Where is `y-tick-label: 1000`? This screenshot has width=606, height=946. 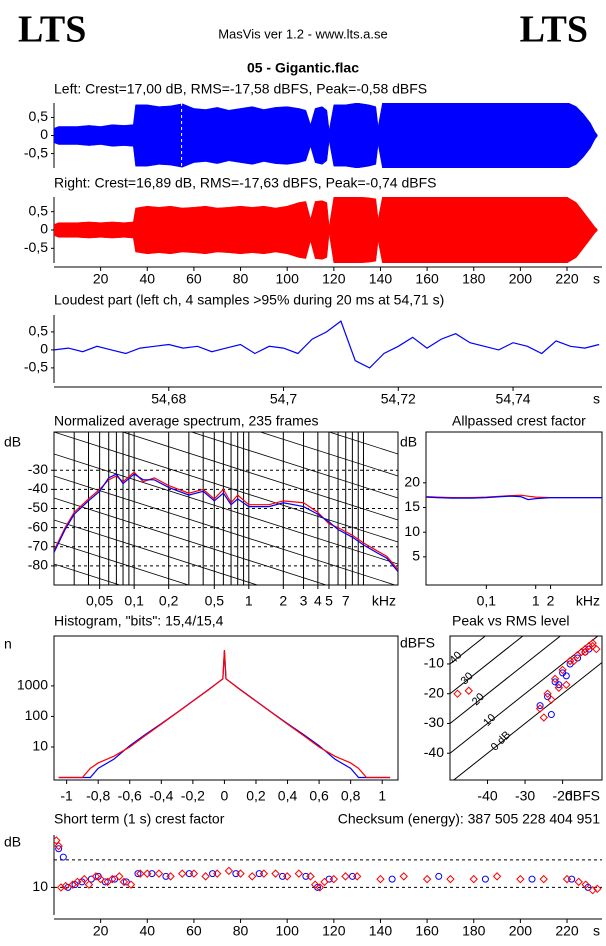
y-tick-label: 1000 is located at coordinates (32, 685).